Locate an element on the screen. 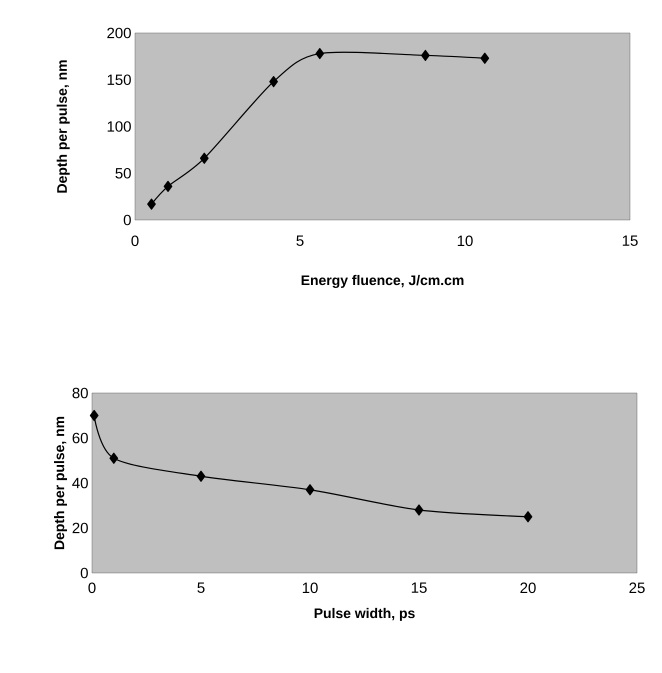 This screenshot has height=673, width=662. y-tick-label: 60 is located at coordinates (80, 438).